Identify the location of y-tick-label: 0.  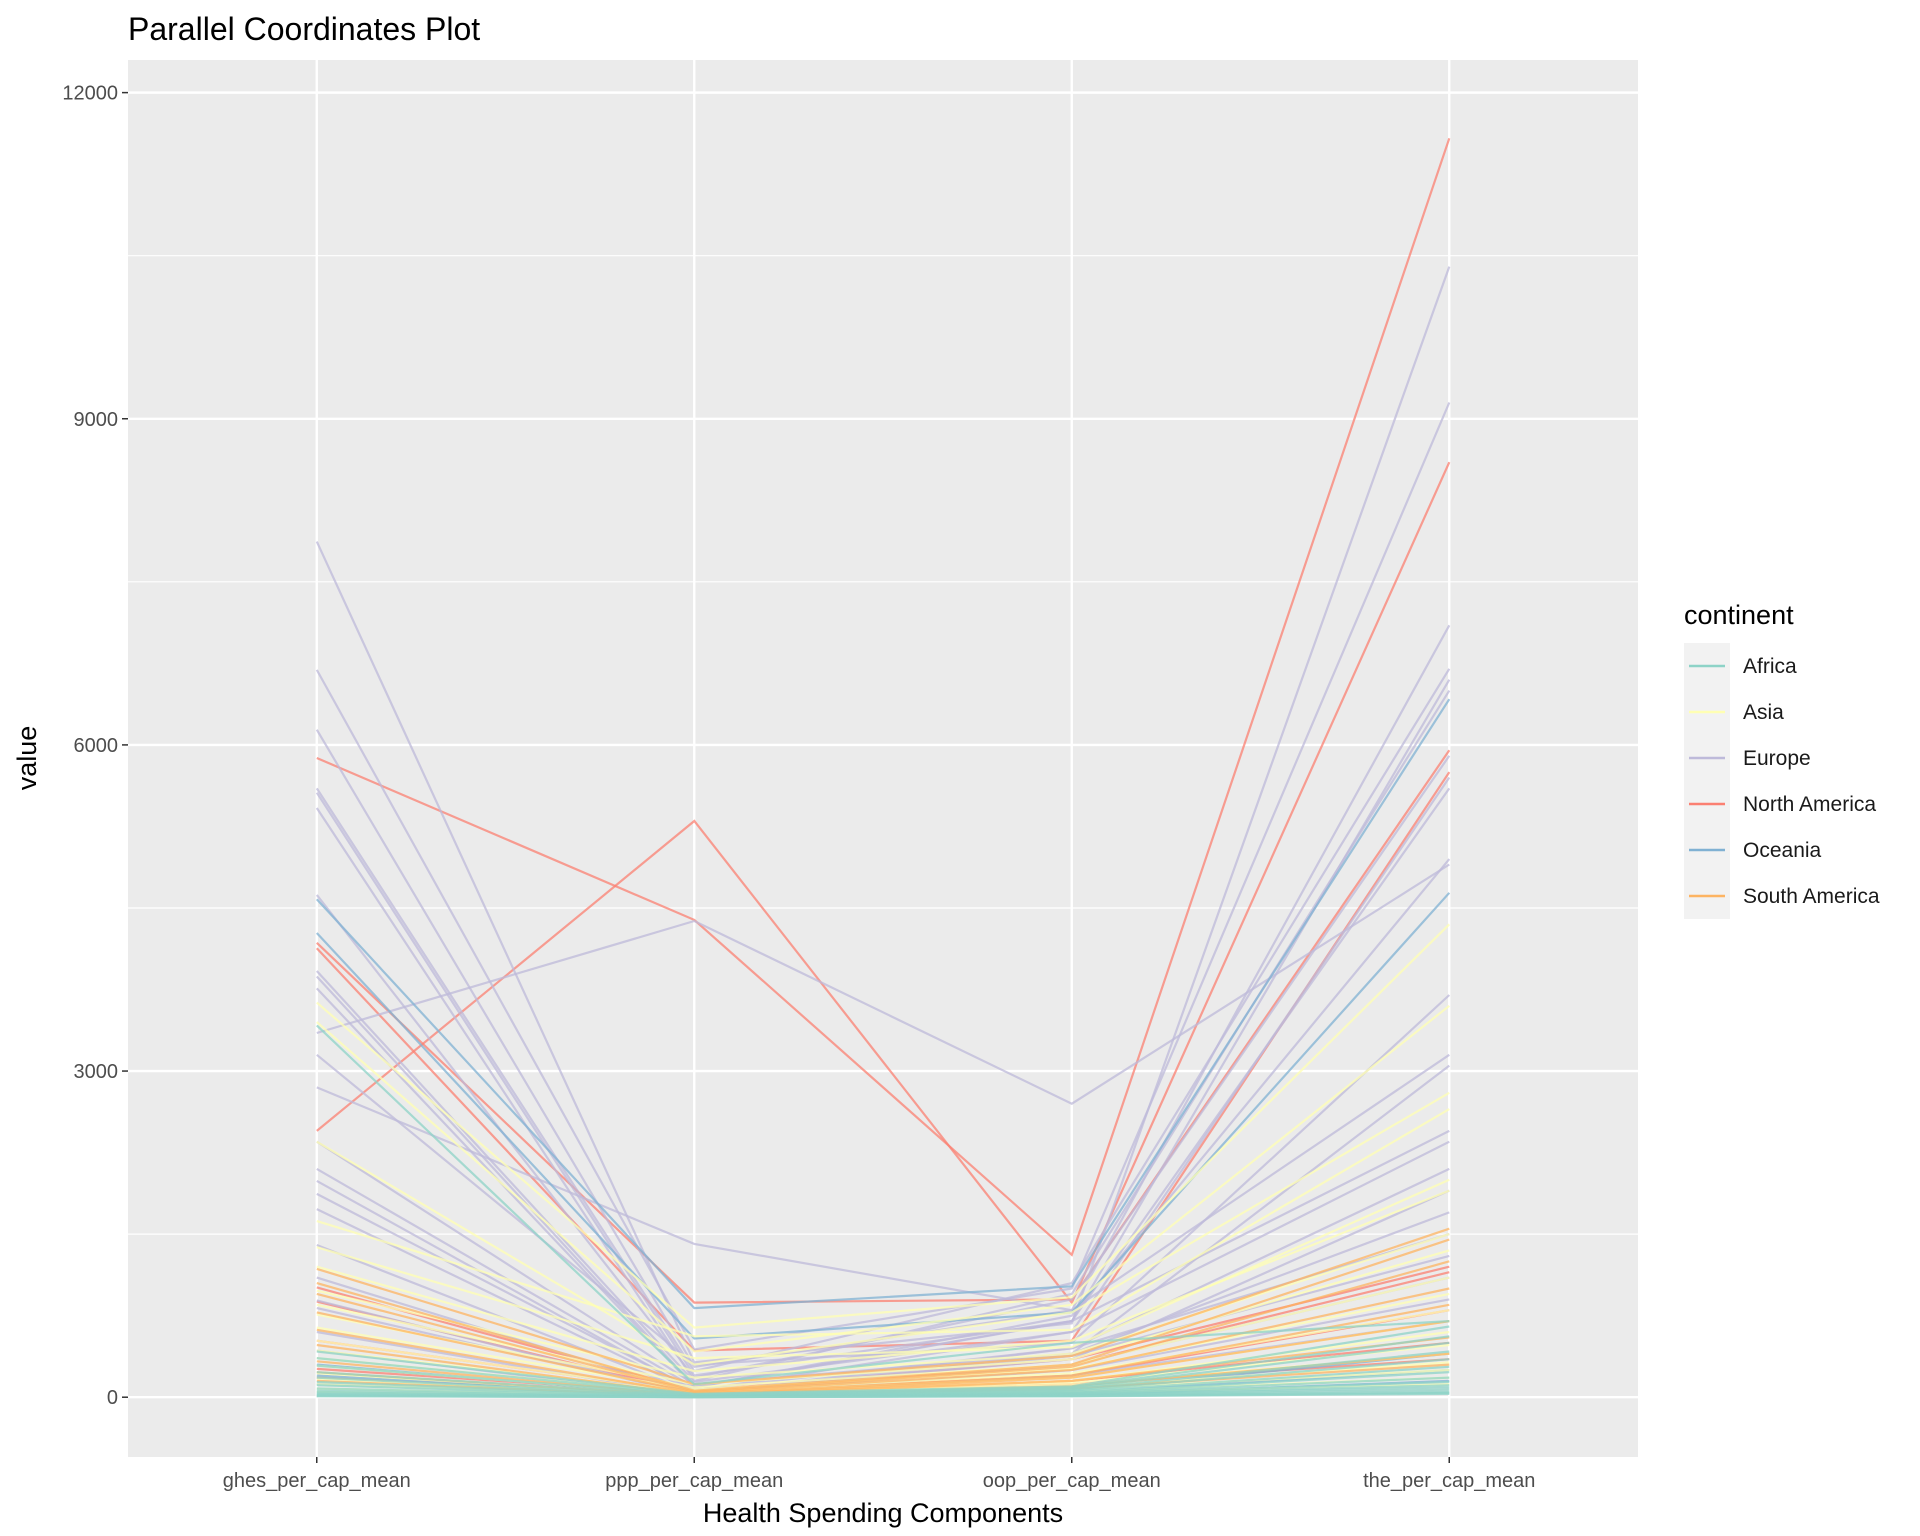
(112, 1398).